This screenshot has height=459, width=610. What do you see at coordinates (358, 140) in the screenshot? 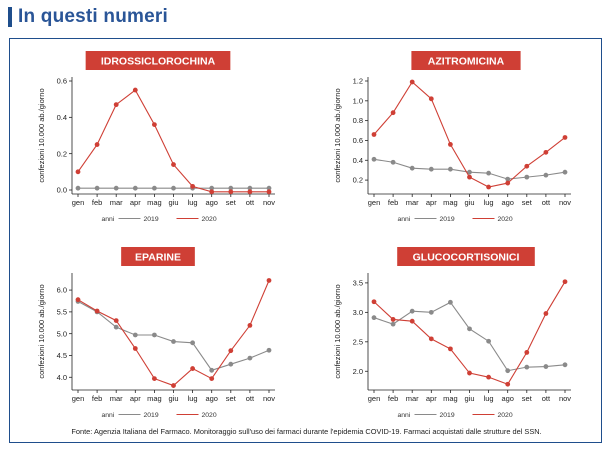
I see `y-tick-label: 0.6` at bounding box center [358, 140].